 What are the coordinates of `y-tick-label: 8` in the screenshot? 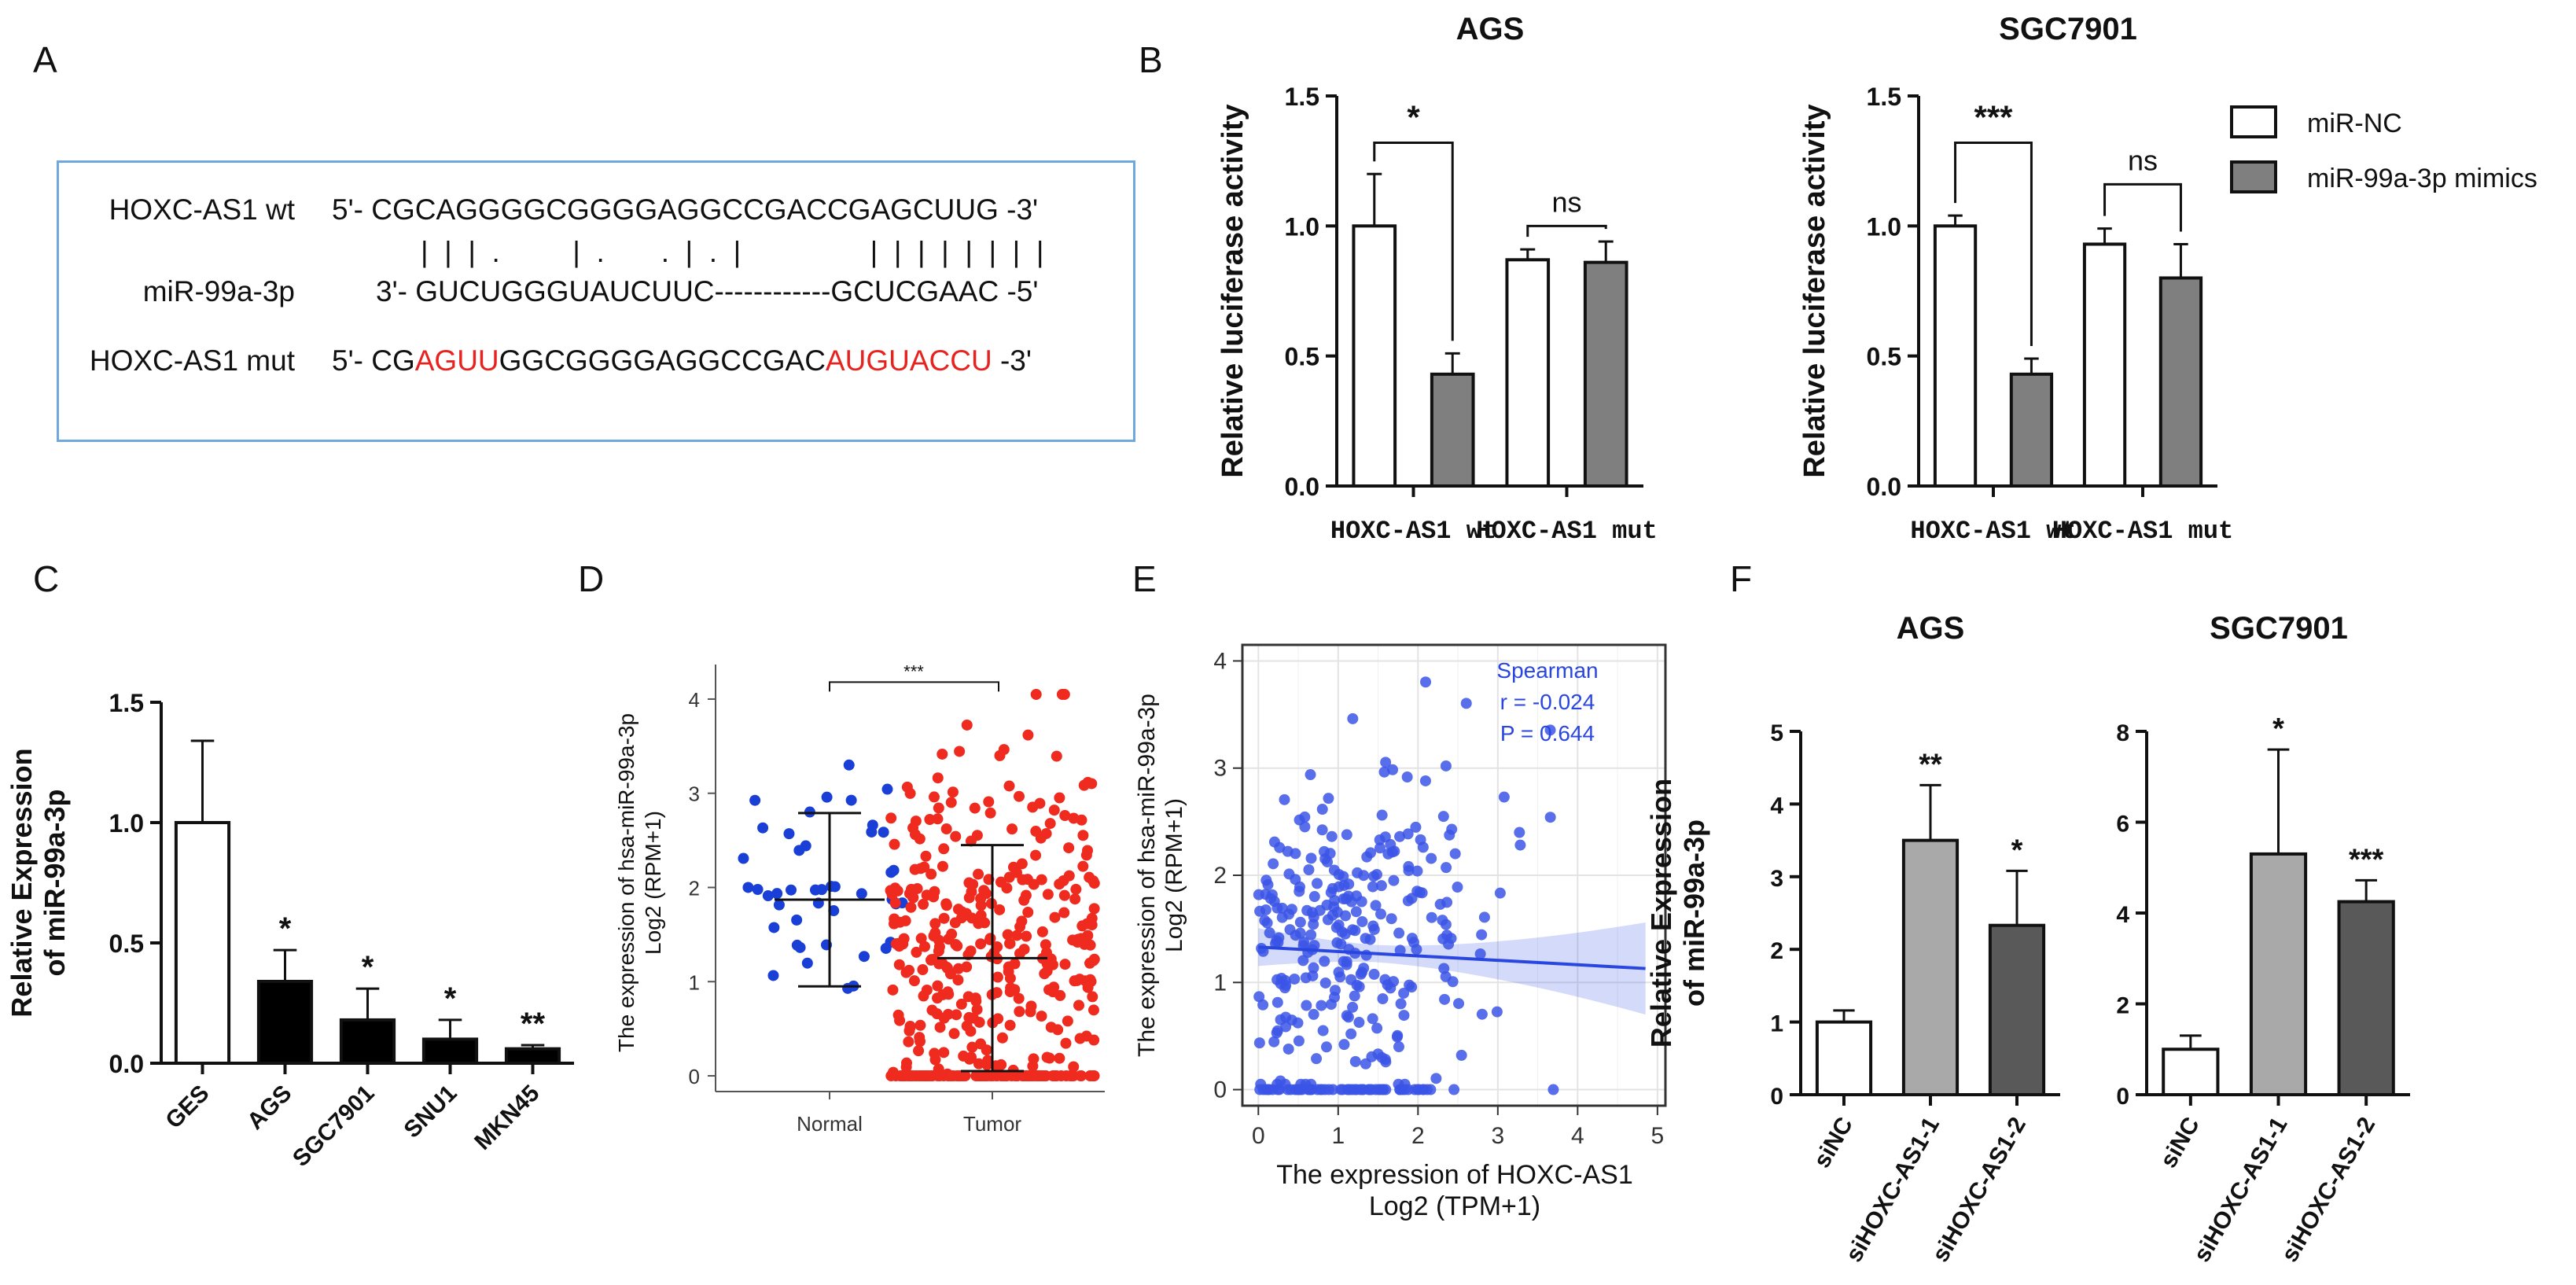 It's located at (2123, 733).